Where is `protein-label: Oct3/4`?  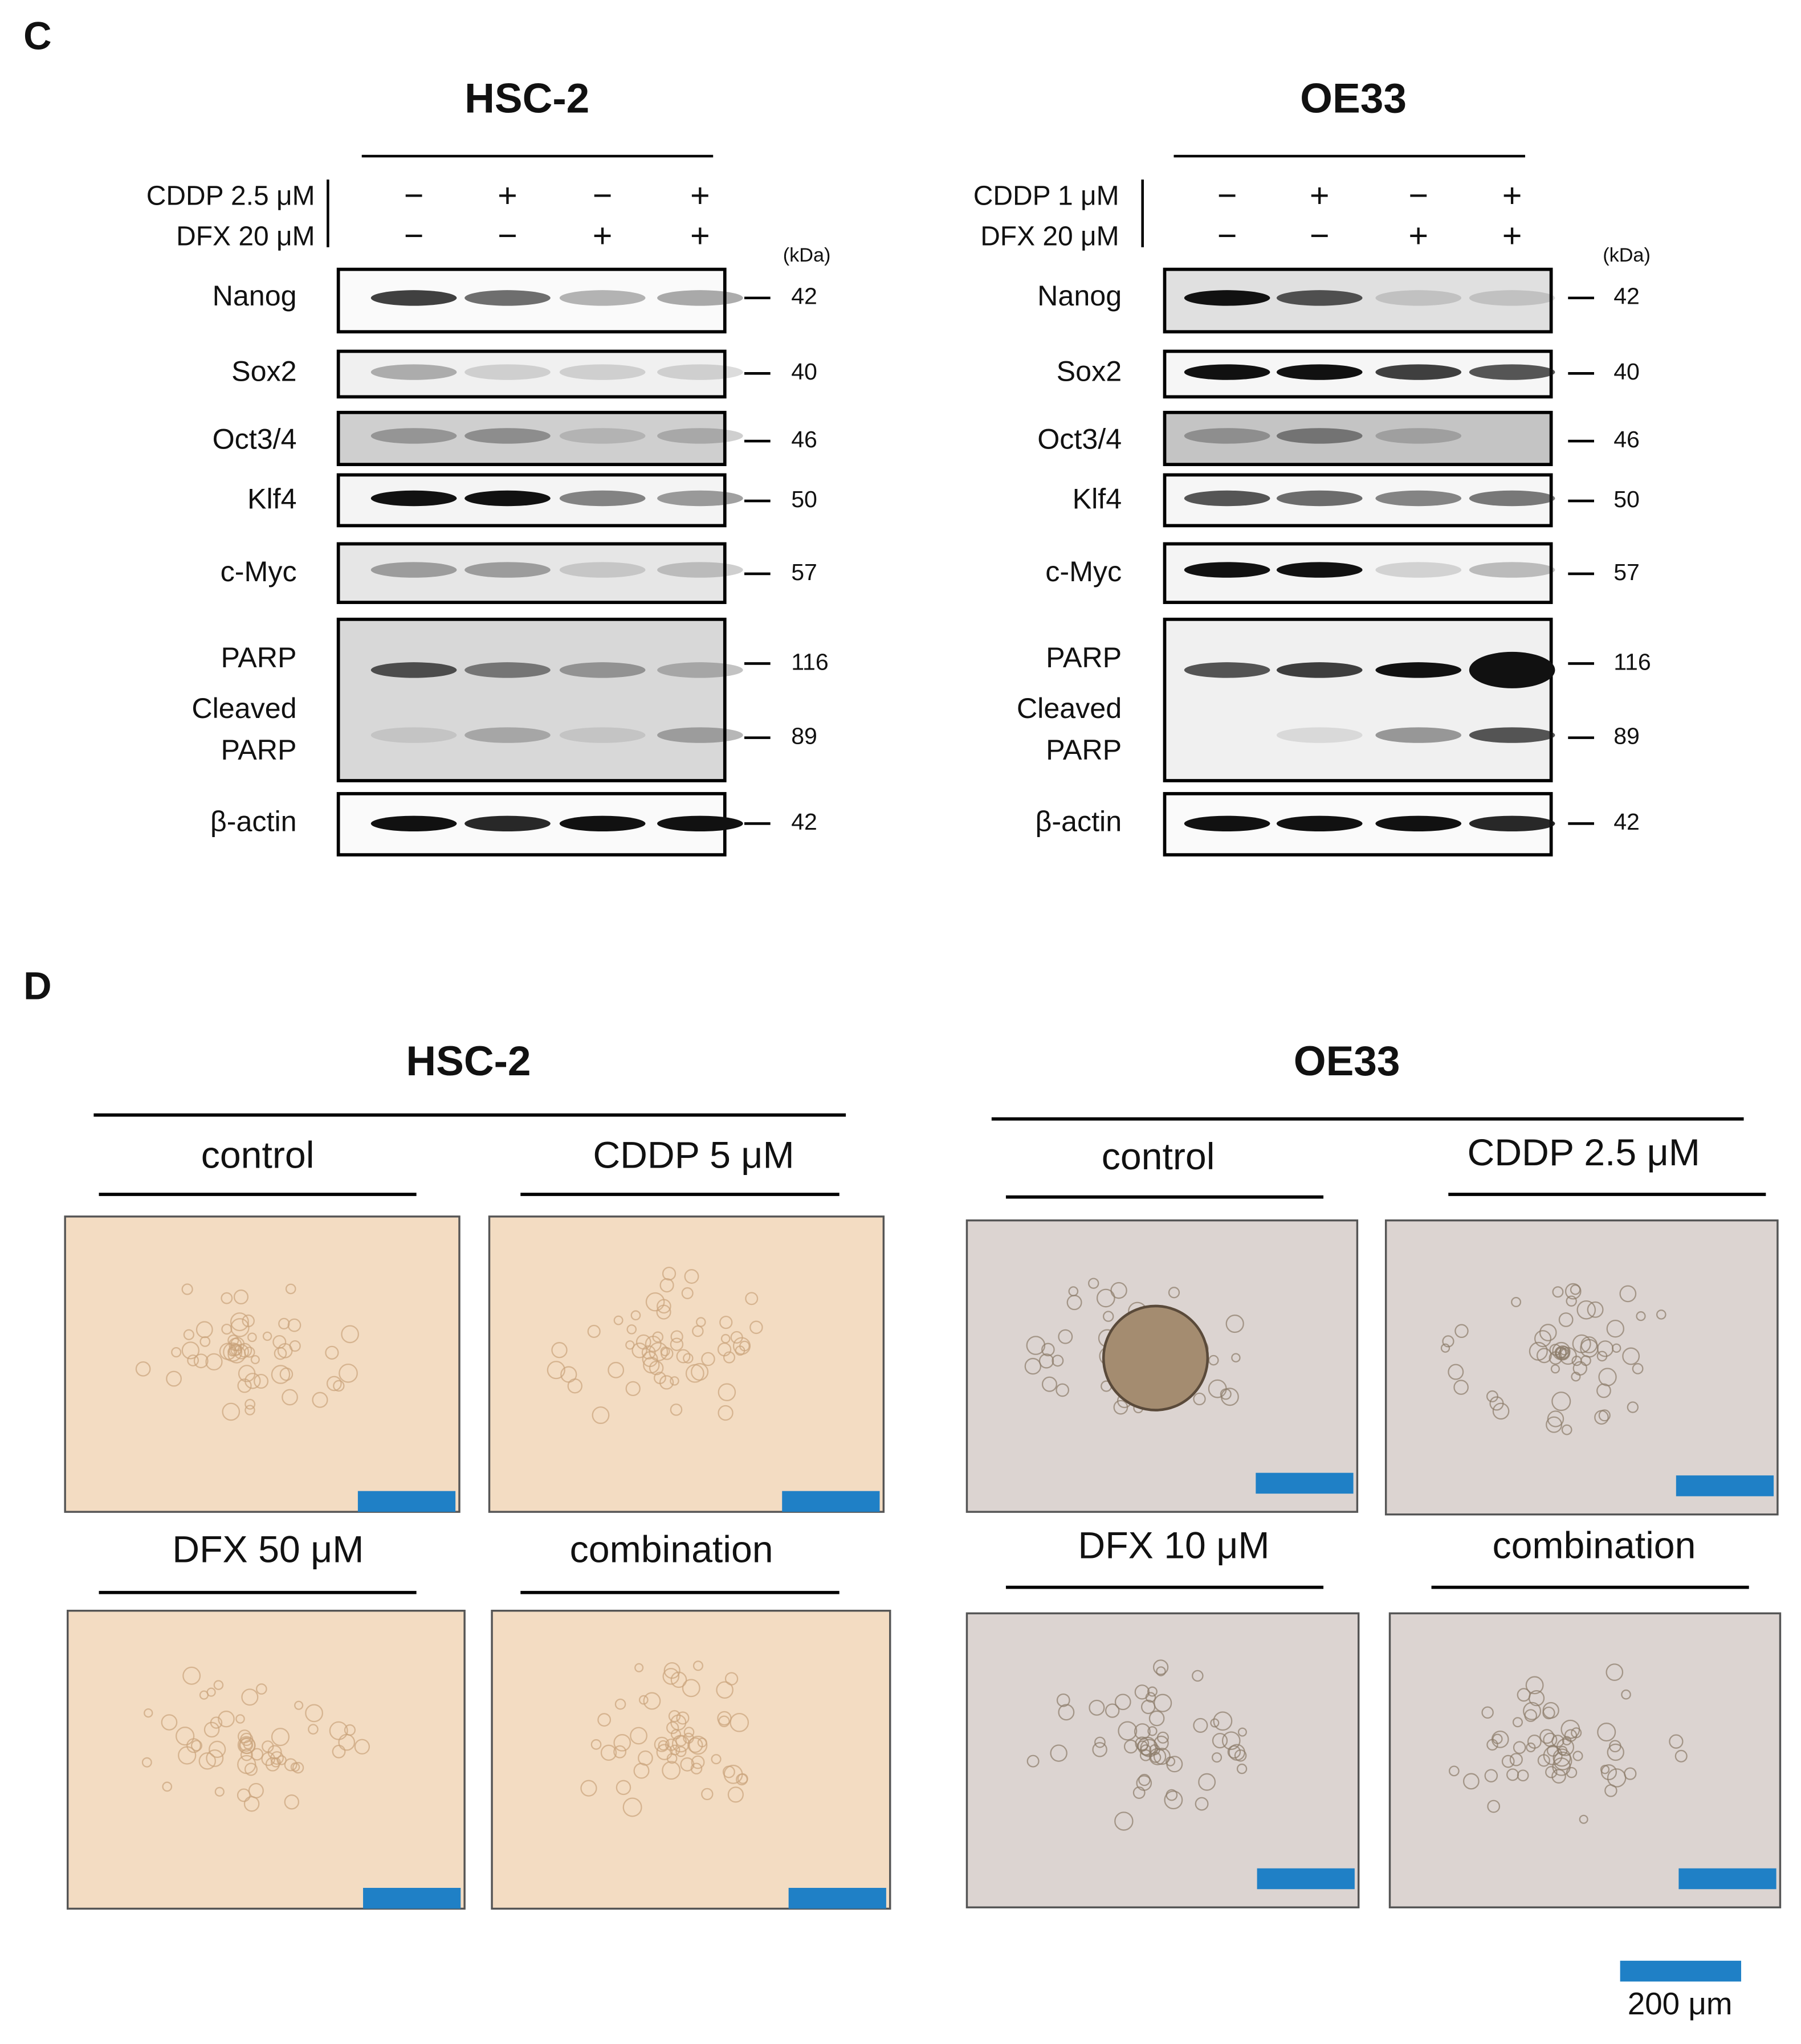
protein-label: Oct3/4 is located at coordinates (255, 439).